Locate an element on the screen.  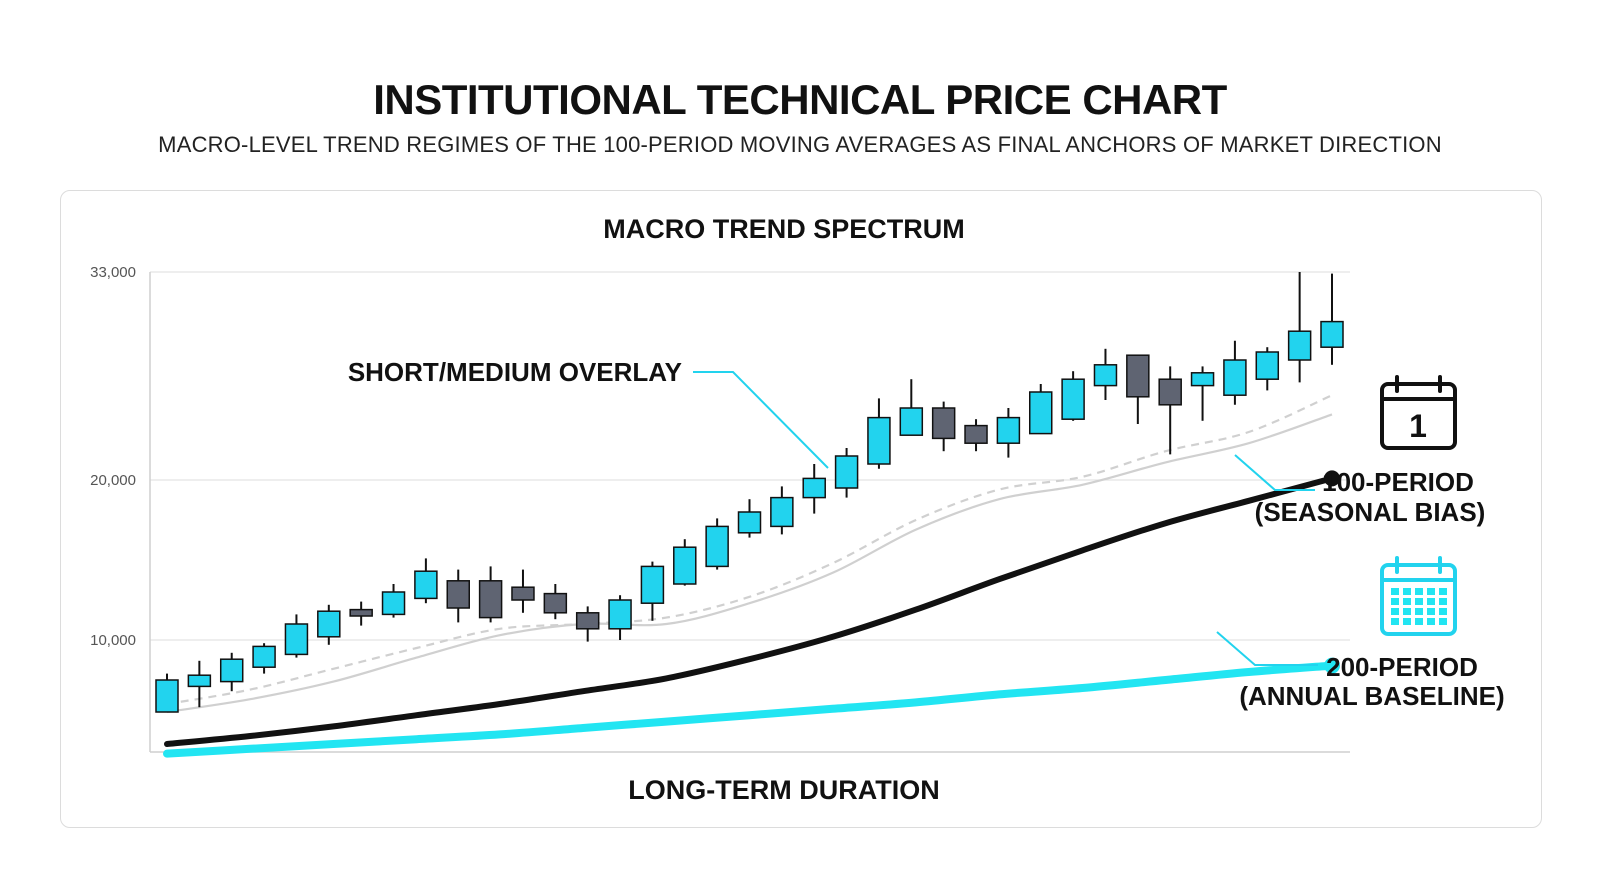
ma200-leader-line is located at coordinates (1267, 648).